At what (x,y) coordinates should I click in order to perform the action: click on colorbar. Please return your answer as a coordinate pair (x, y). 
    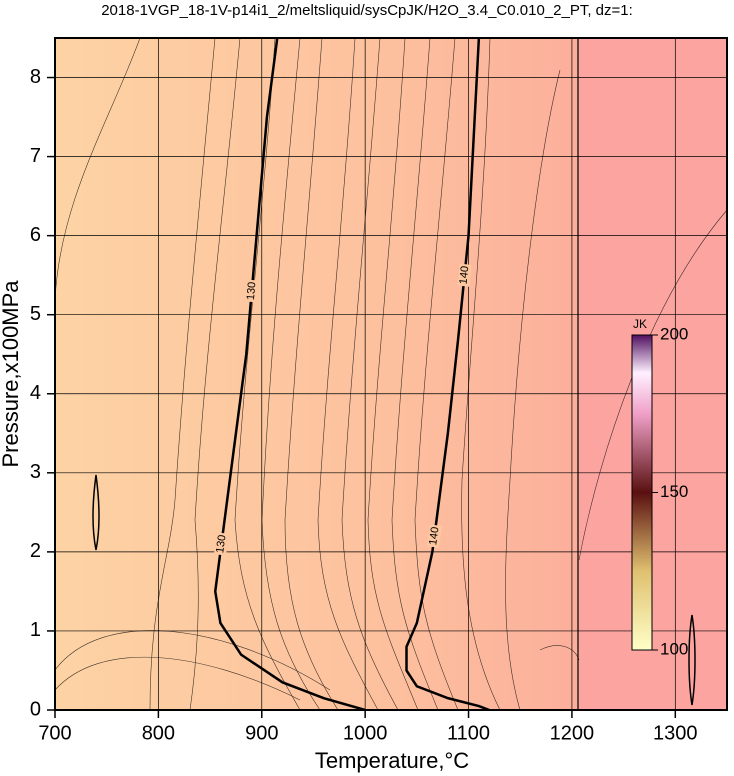
    Looking at the image, I should click on (642, 492).